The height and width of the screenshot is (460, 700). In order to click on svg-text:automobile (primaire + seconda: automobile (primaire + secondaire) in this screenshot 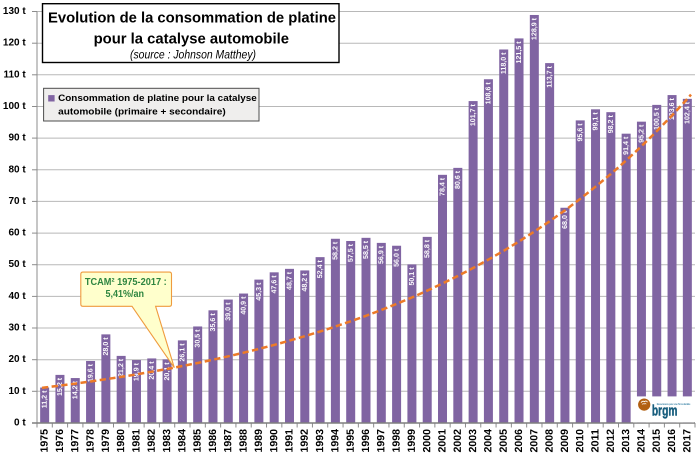, I will do `click(142, 112)`.